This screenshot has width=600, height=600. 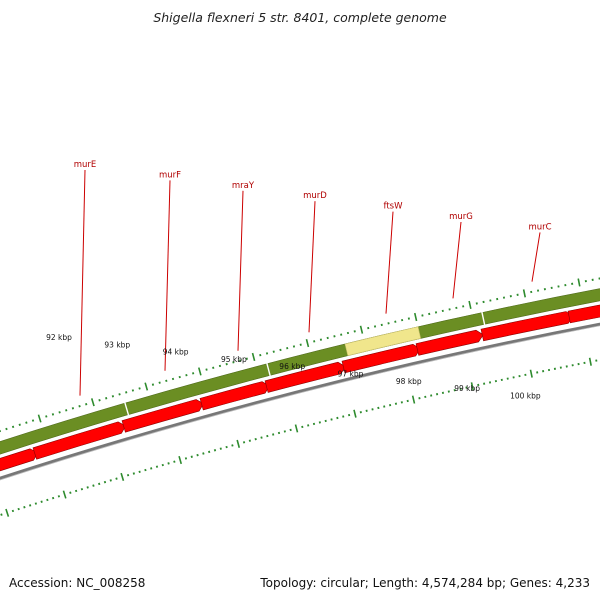 What do you see at coordinates (176, 352) in the screenshot?
I see `scale-label: 94 kbp` at bounding box center [176, 352].